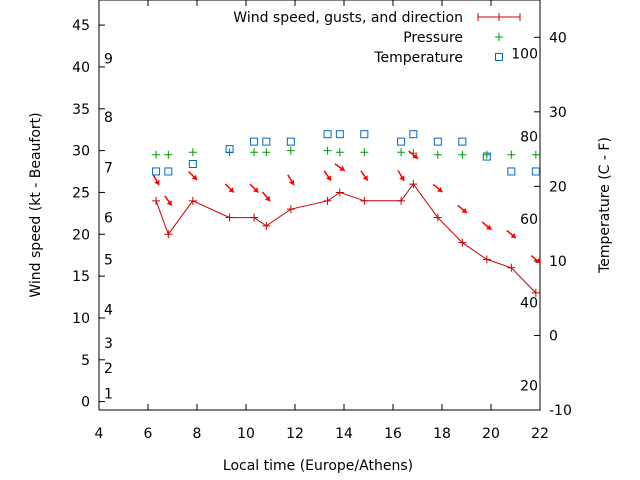 The image size is (640, 480). Describe the element at coordinates (558, 187) in the screenshot. I see `y2-tick-label: 20` at that location.